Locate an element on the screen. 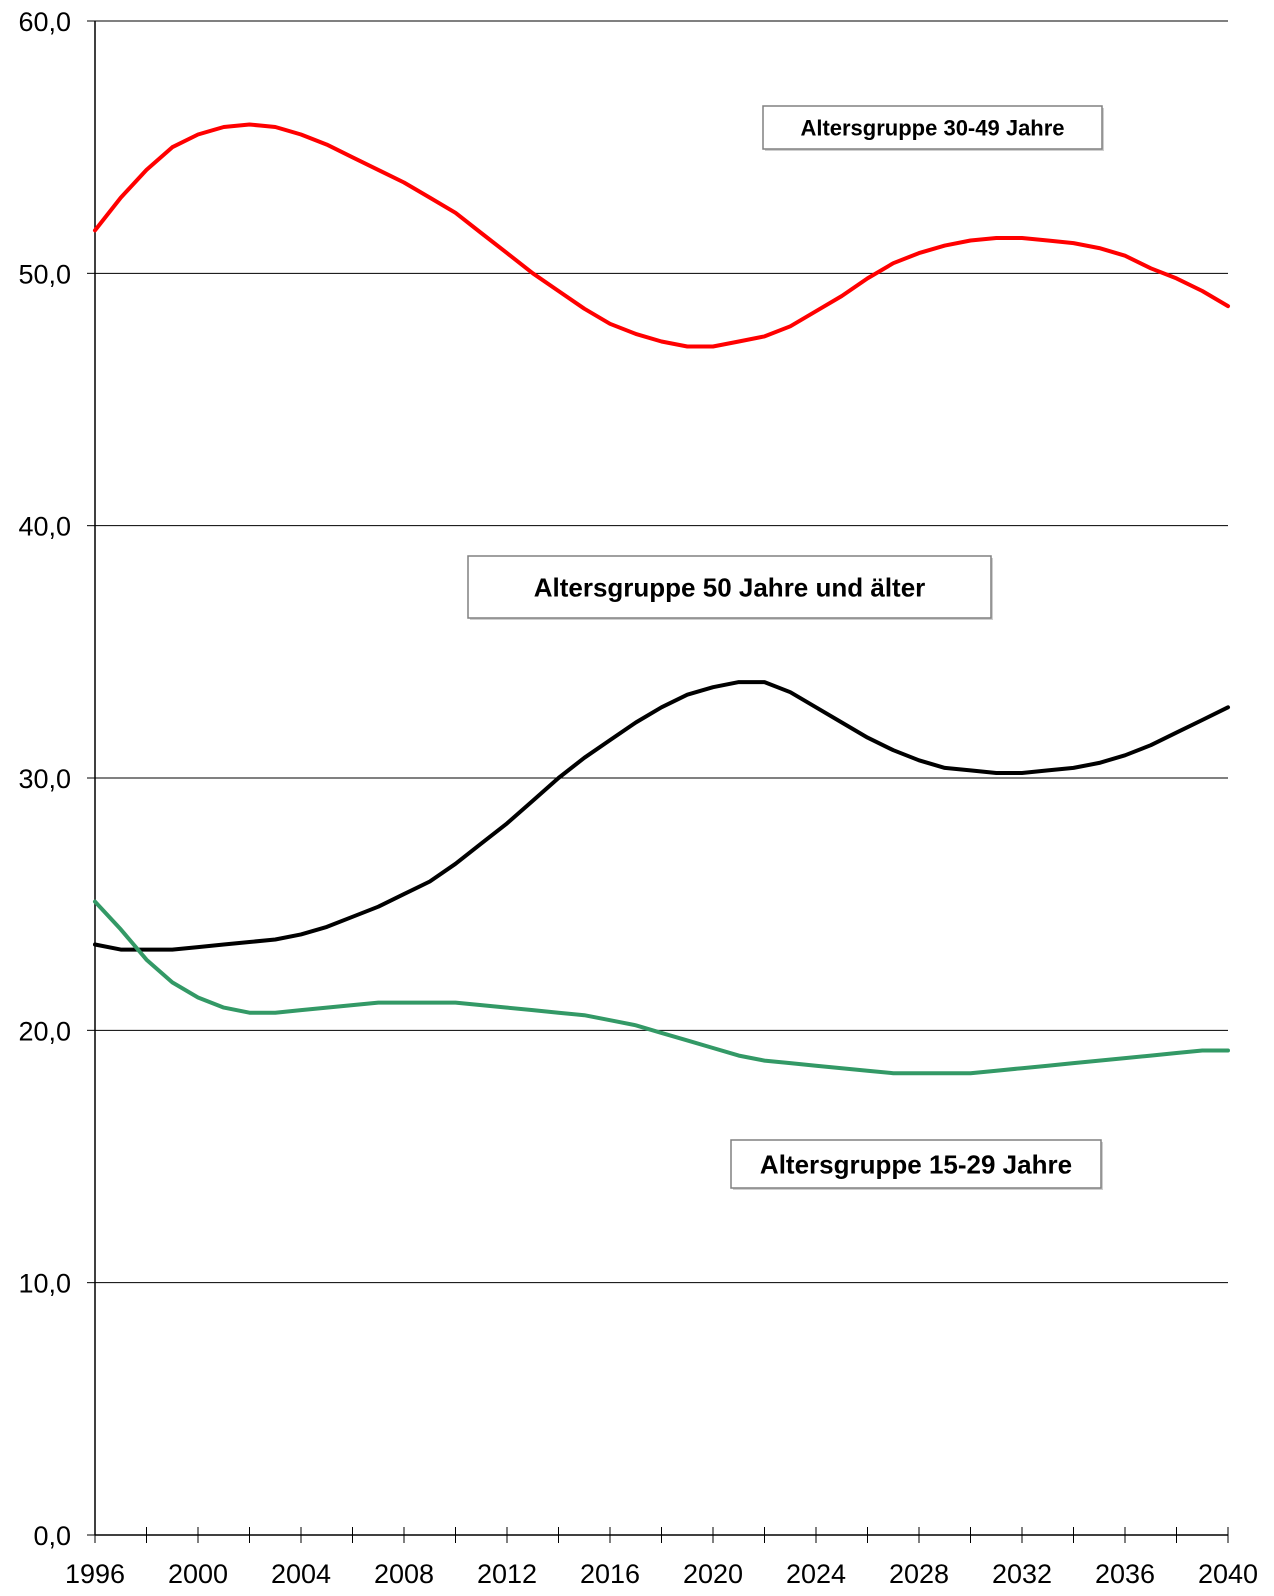 Image resolution: width=1274 pixels, height=1596 pixels. x-tick-label: 2036 is located at coordinates (1125, 1574).